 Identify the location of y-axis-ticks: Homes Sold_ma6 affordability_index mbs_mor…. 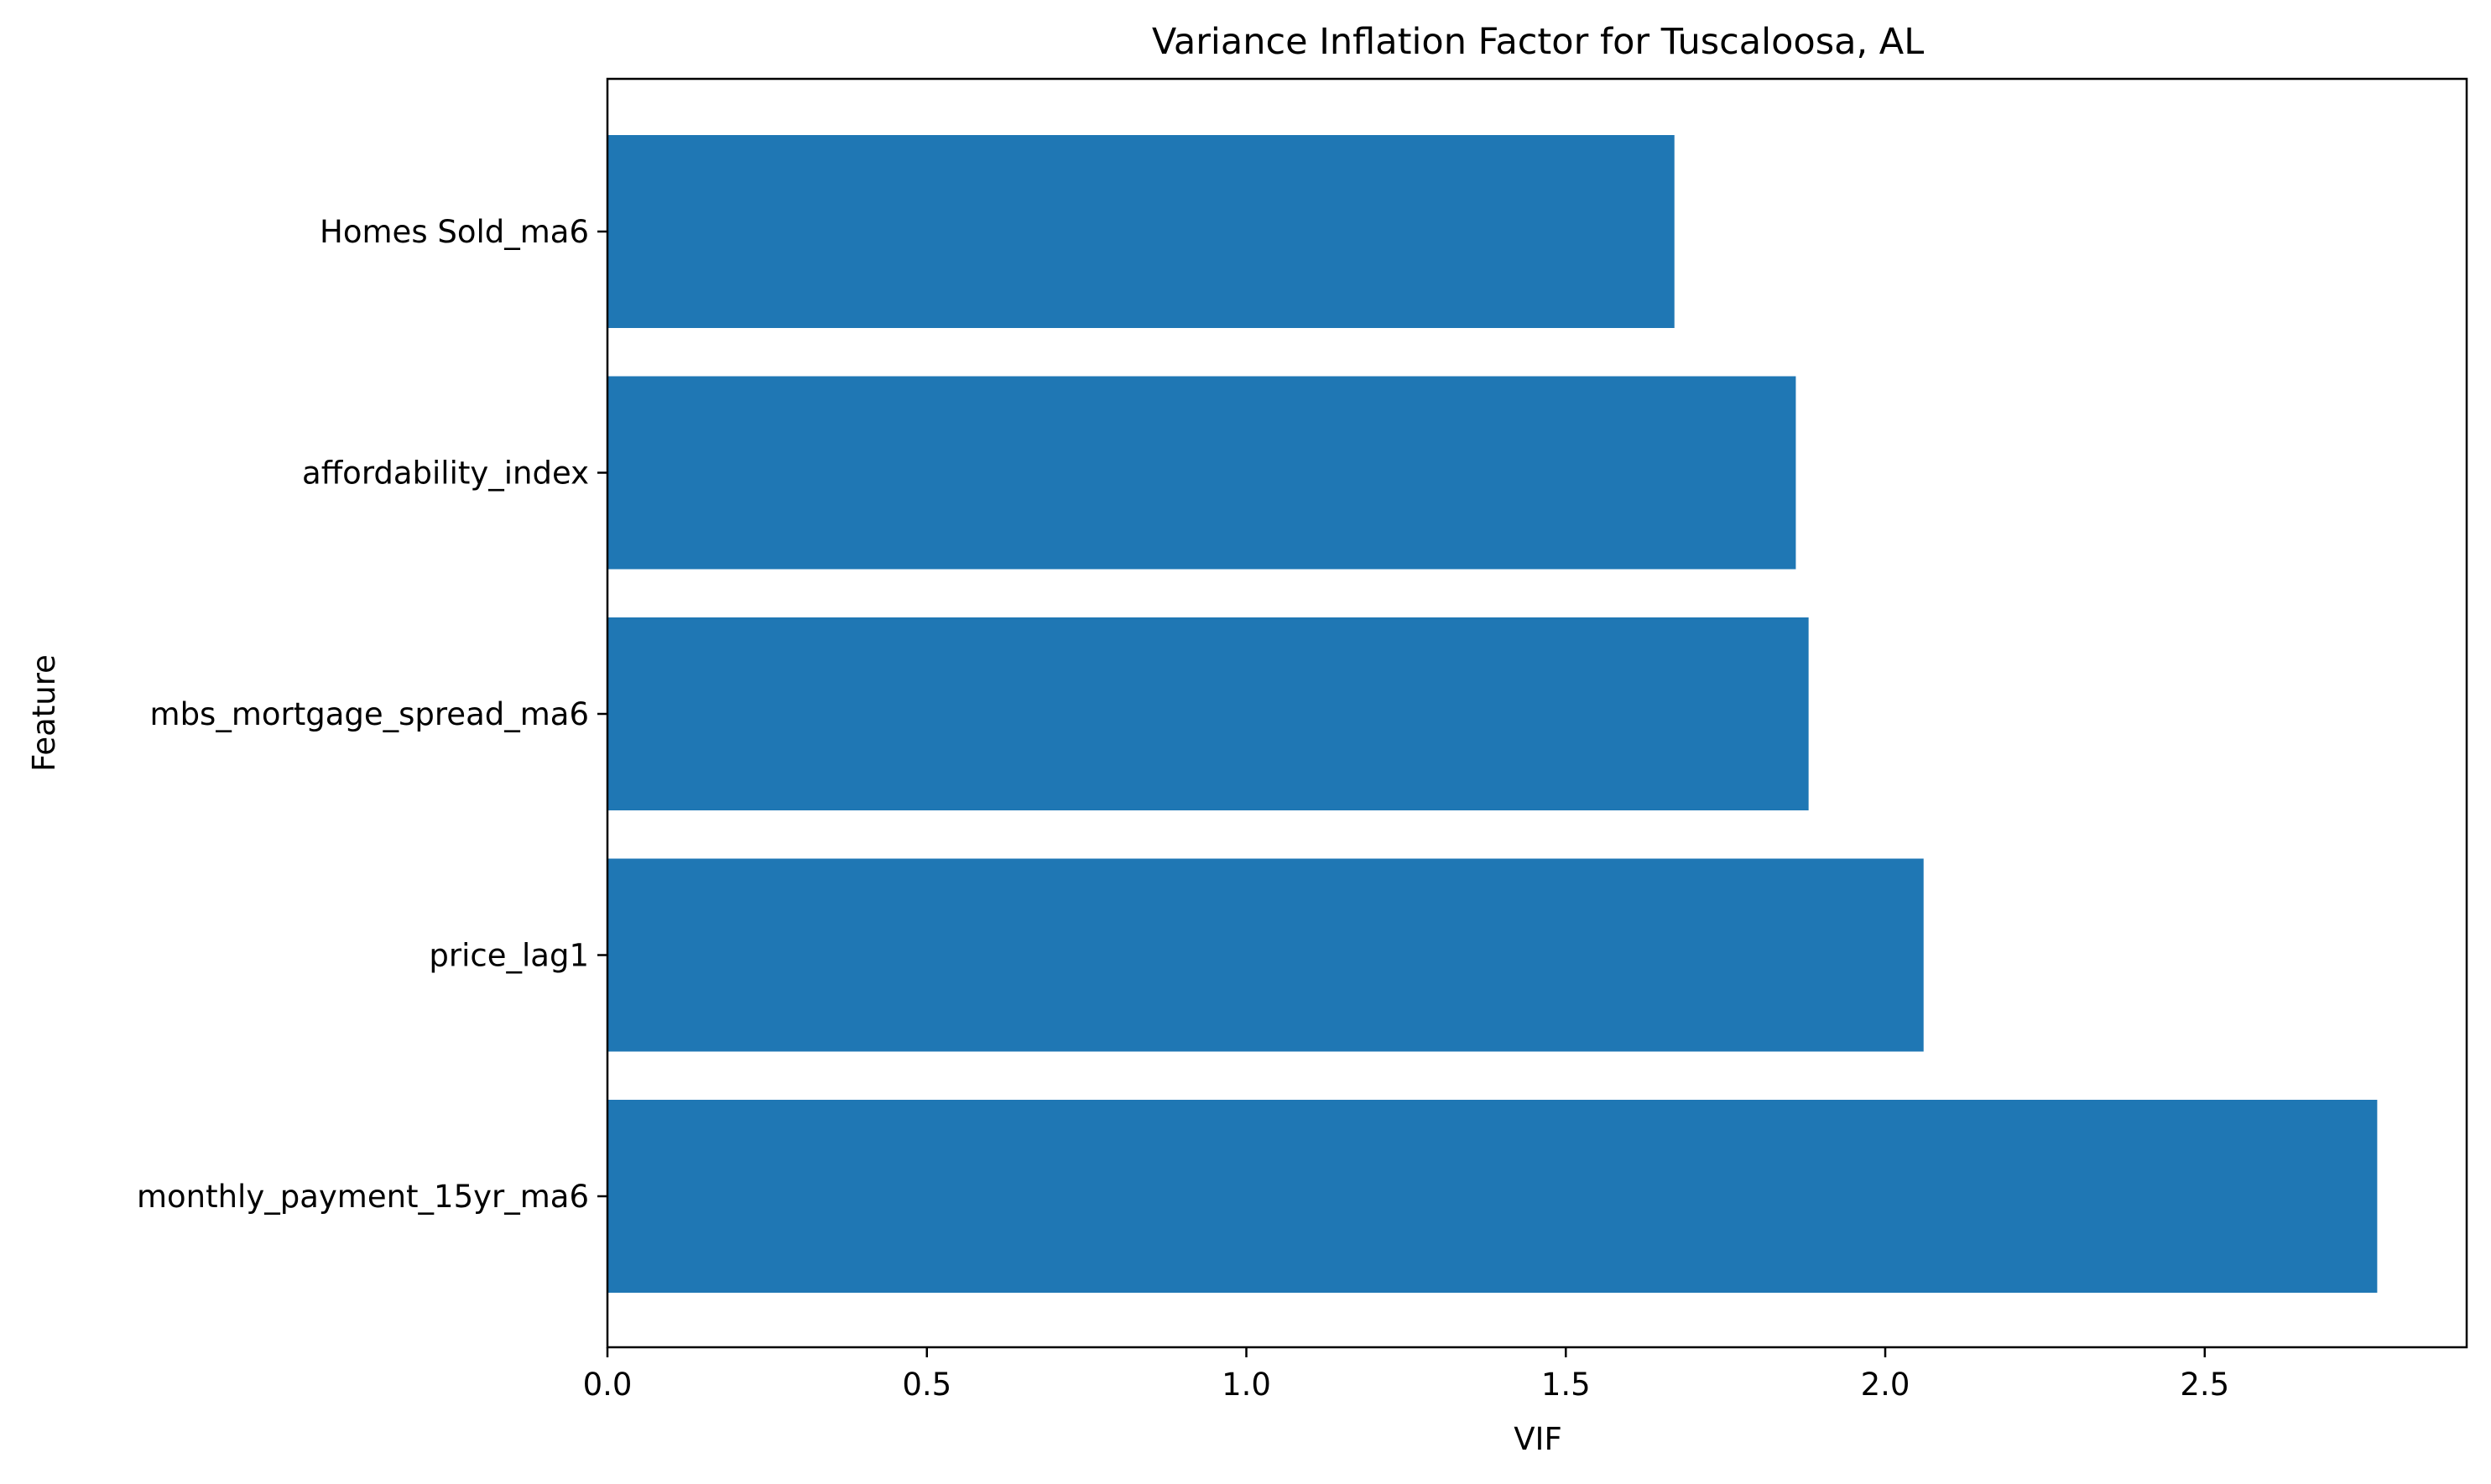
(372, 714).